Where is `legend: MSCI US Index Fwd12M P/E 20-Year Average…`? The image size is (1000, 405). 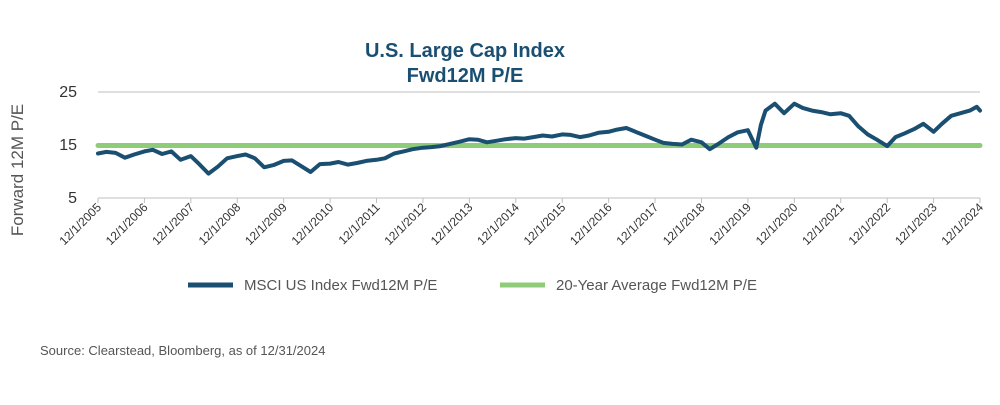 legend: MSCI US Index Fwd12M P/E 20-Year Average… is located at coordinates (472, 285).